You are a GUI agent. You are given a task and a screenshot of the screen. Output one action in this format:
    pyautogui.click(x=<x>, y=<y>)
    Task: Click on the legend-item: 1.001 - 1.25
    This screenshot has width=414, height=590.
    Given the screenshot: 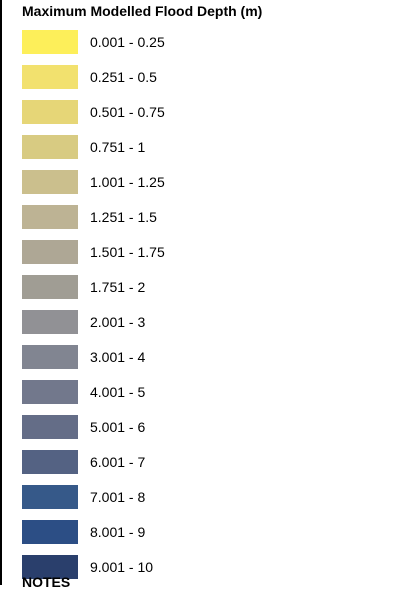 What is the action you would take?
    pyautogui.click(x=93, y=182)
    